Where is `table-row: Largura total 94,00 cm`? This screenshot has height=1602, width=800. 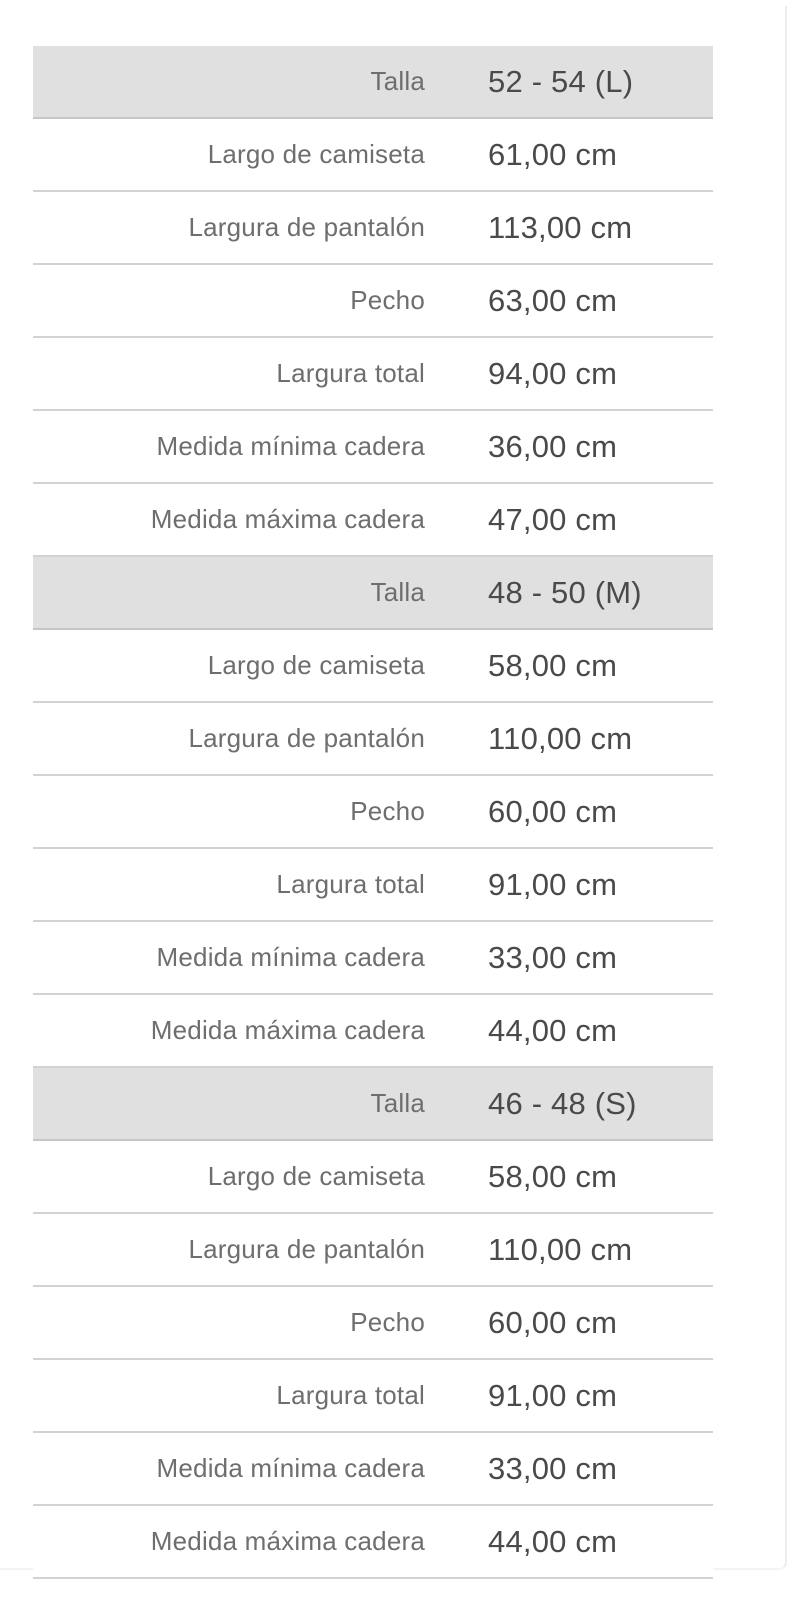
table-row: Largura total 94,00 cm is located at coordinates (373, 374).